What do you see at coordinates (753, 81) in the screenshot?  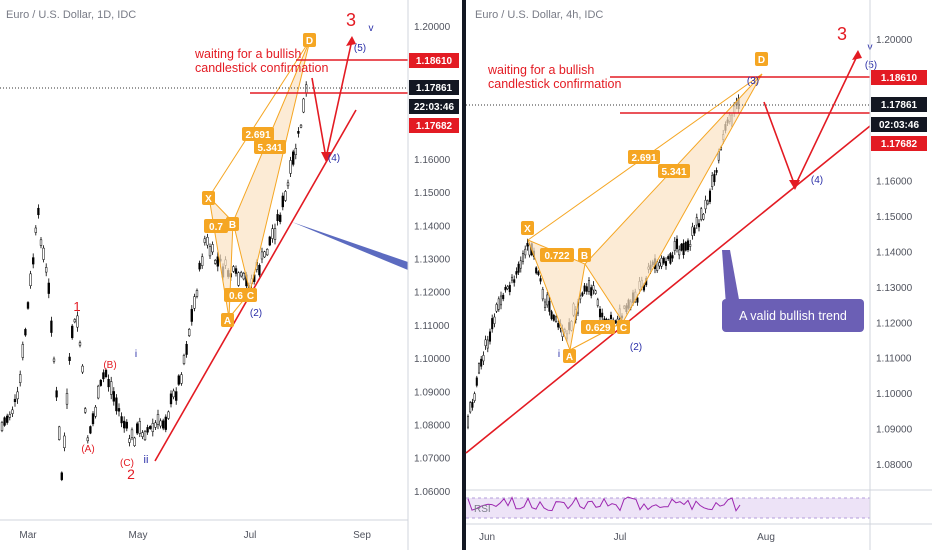 I see `right-wave-3-sub: (3)` at bounding box center [753, 81].